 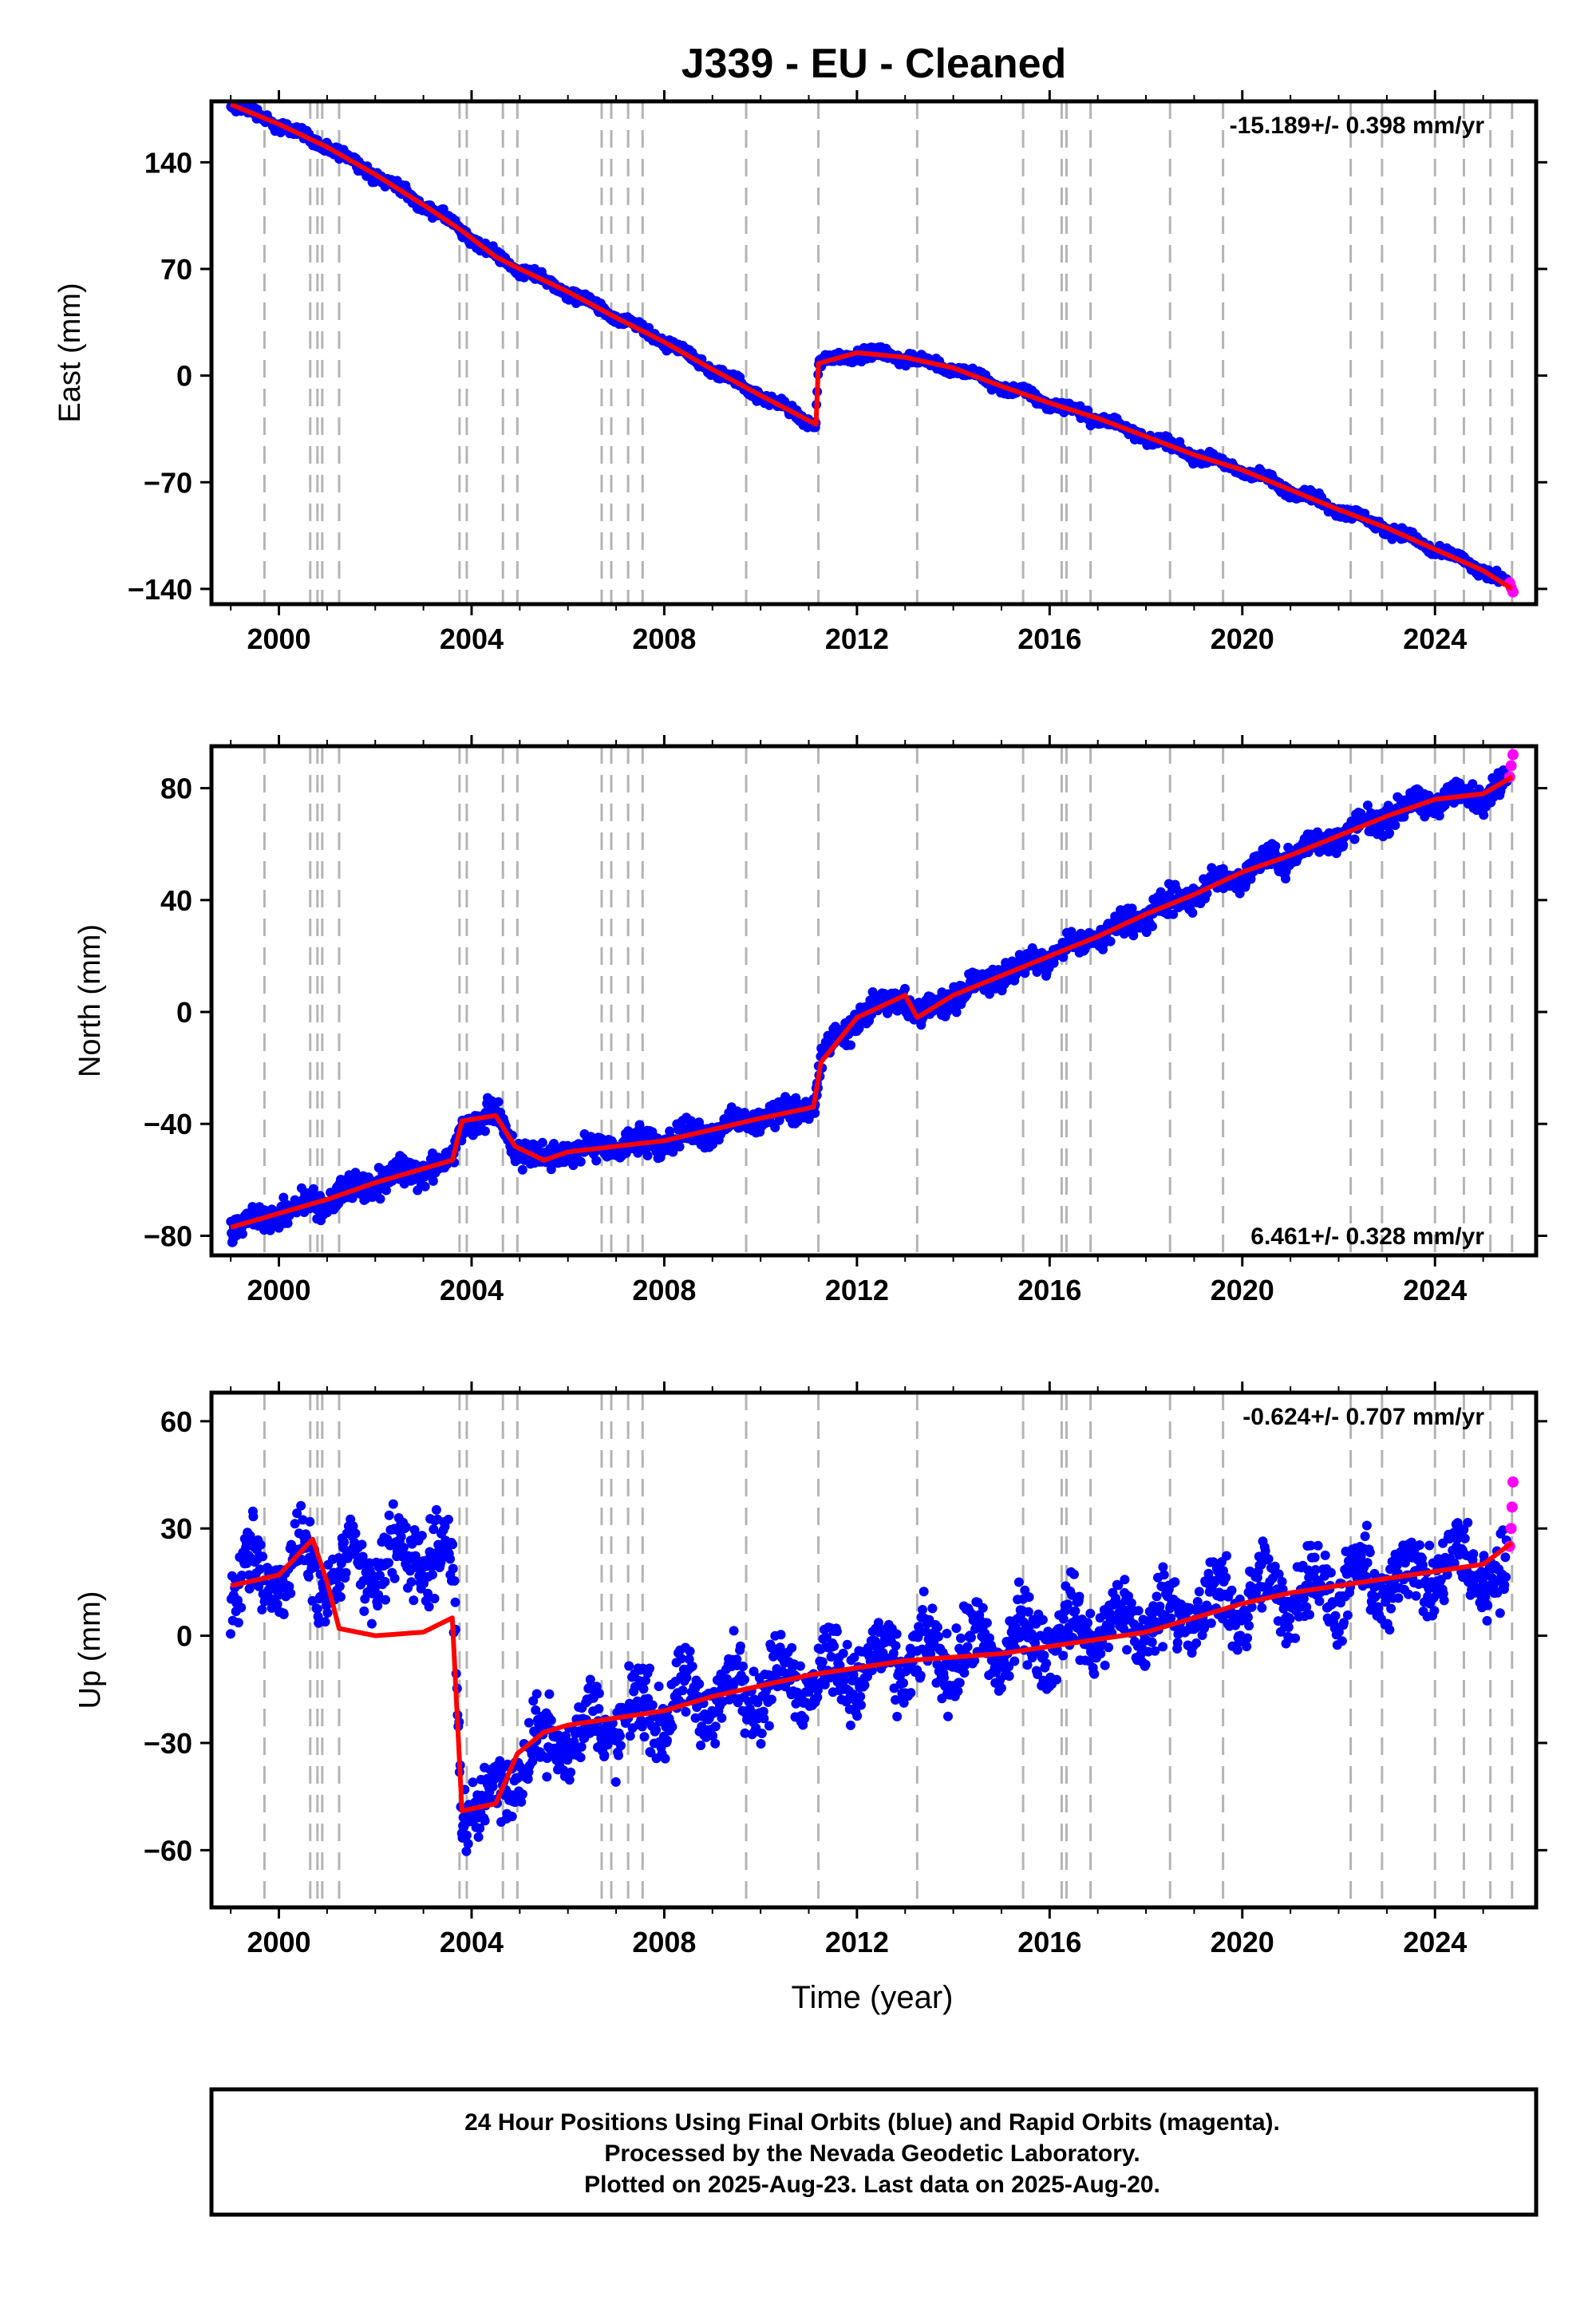 I want to click on x-tick-label: 2012, so click(x=857, y=1290).